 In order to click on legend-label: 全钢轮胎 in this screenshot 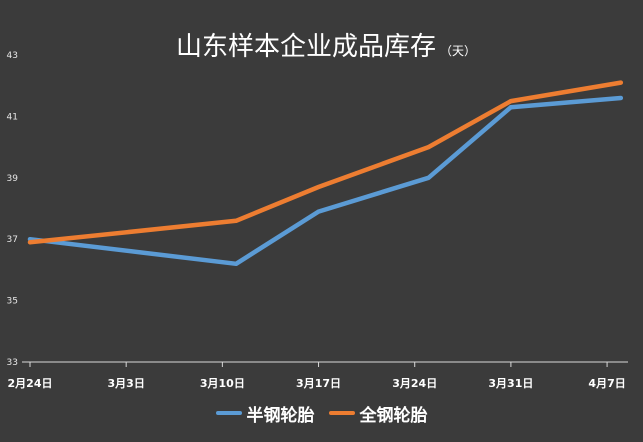, I will do `click(393, 415)`.